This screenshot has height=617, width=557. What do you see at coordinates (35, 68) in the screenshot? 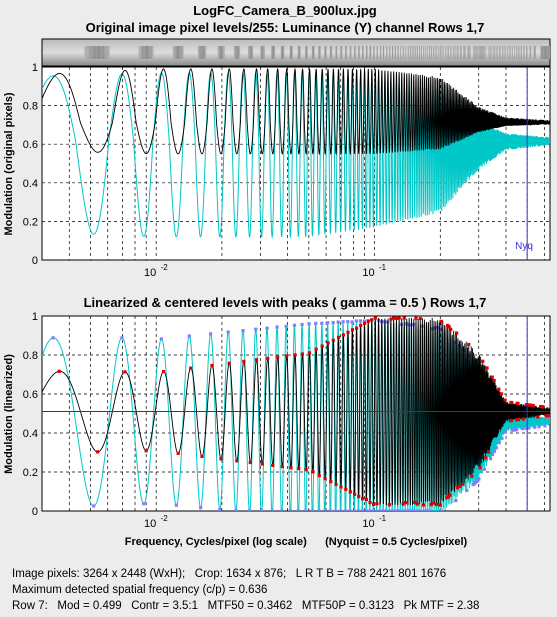
I see `top-ytick-label: 1` at bounding box center [35, 68].